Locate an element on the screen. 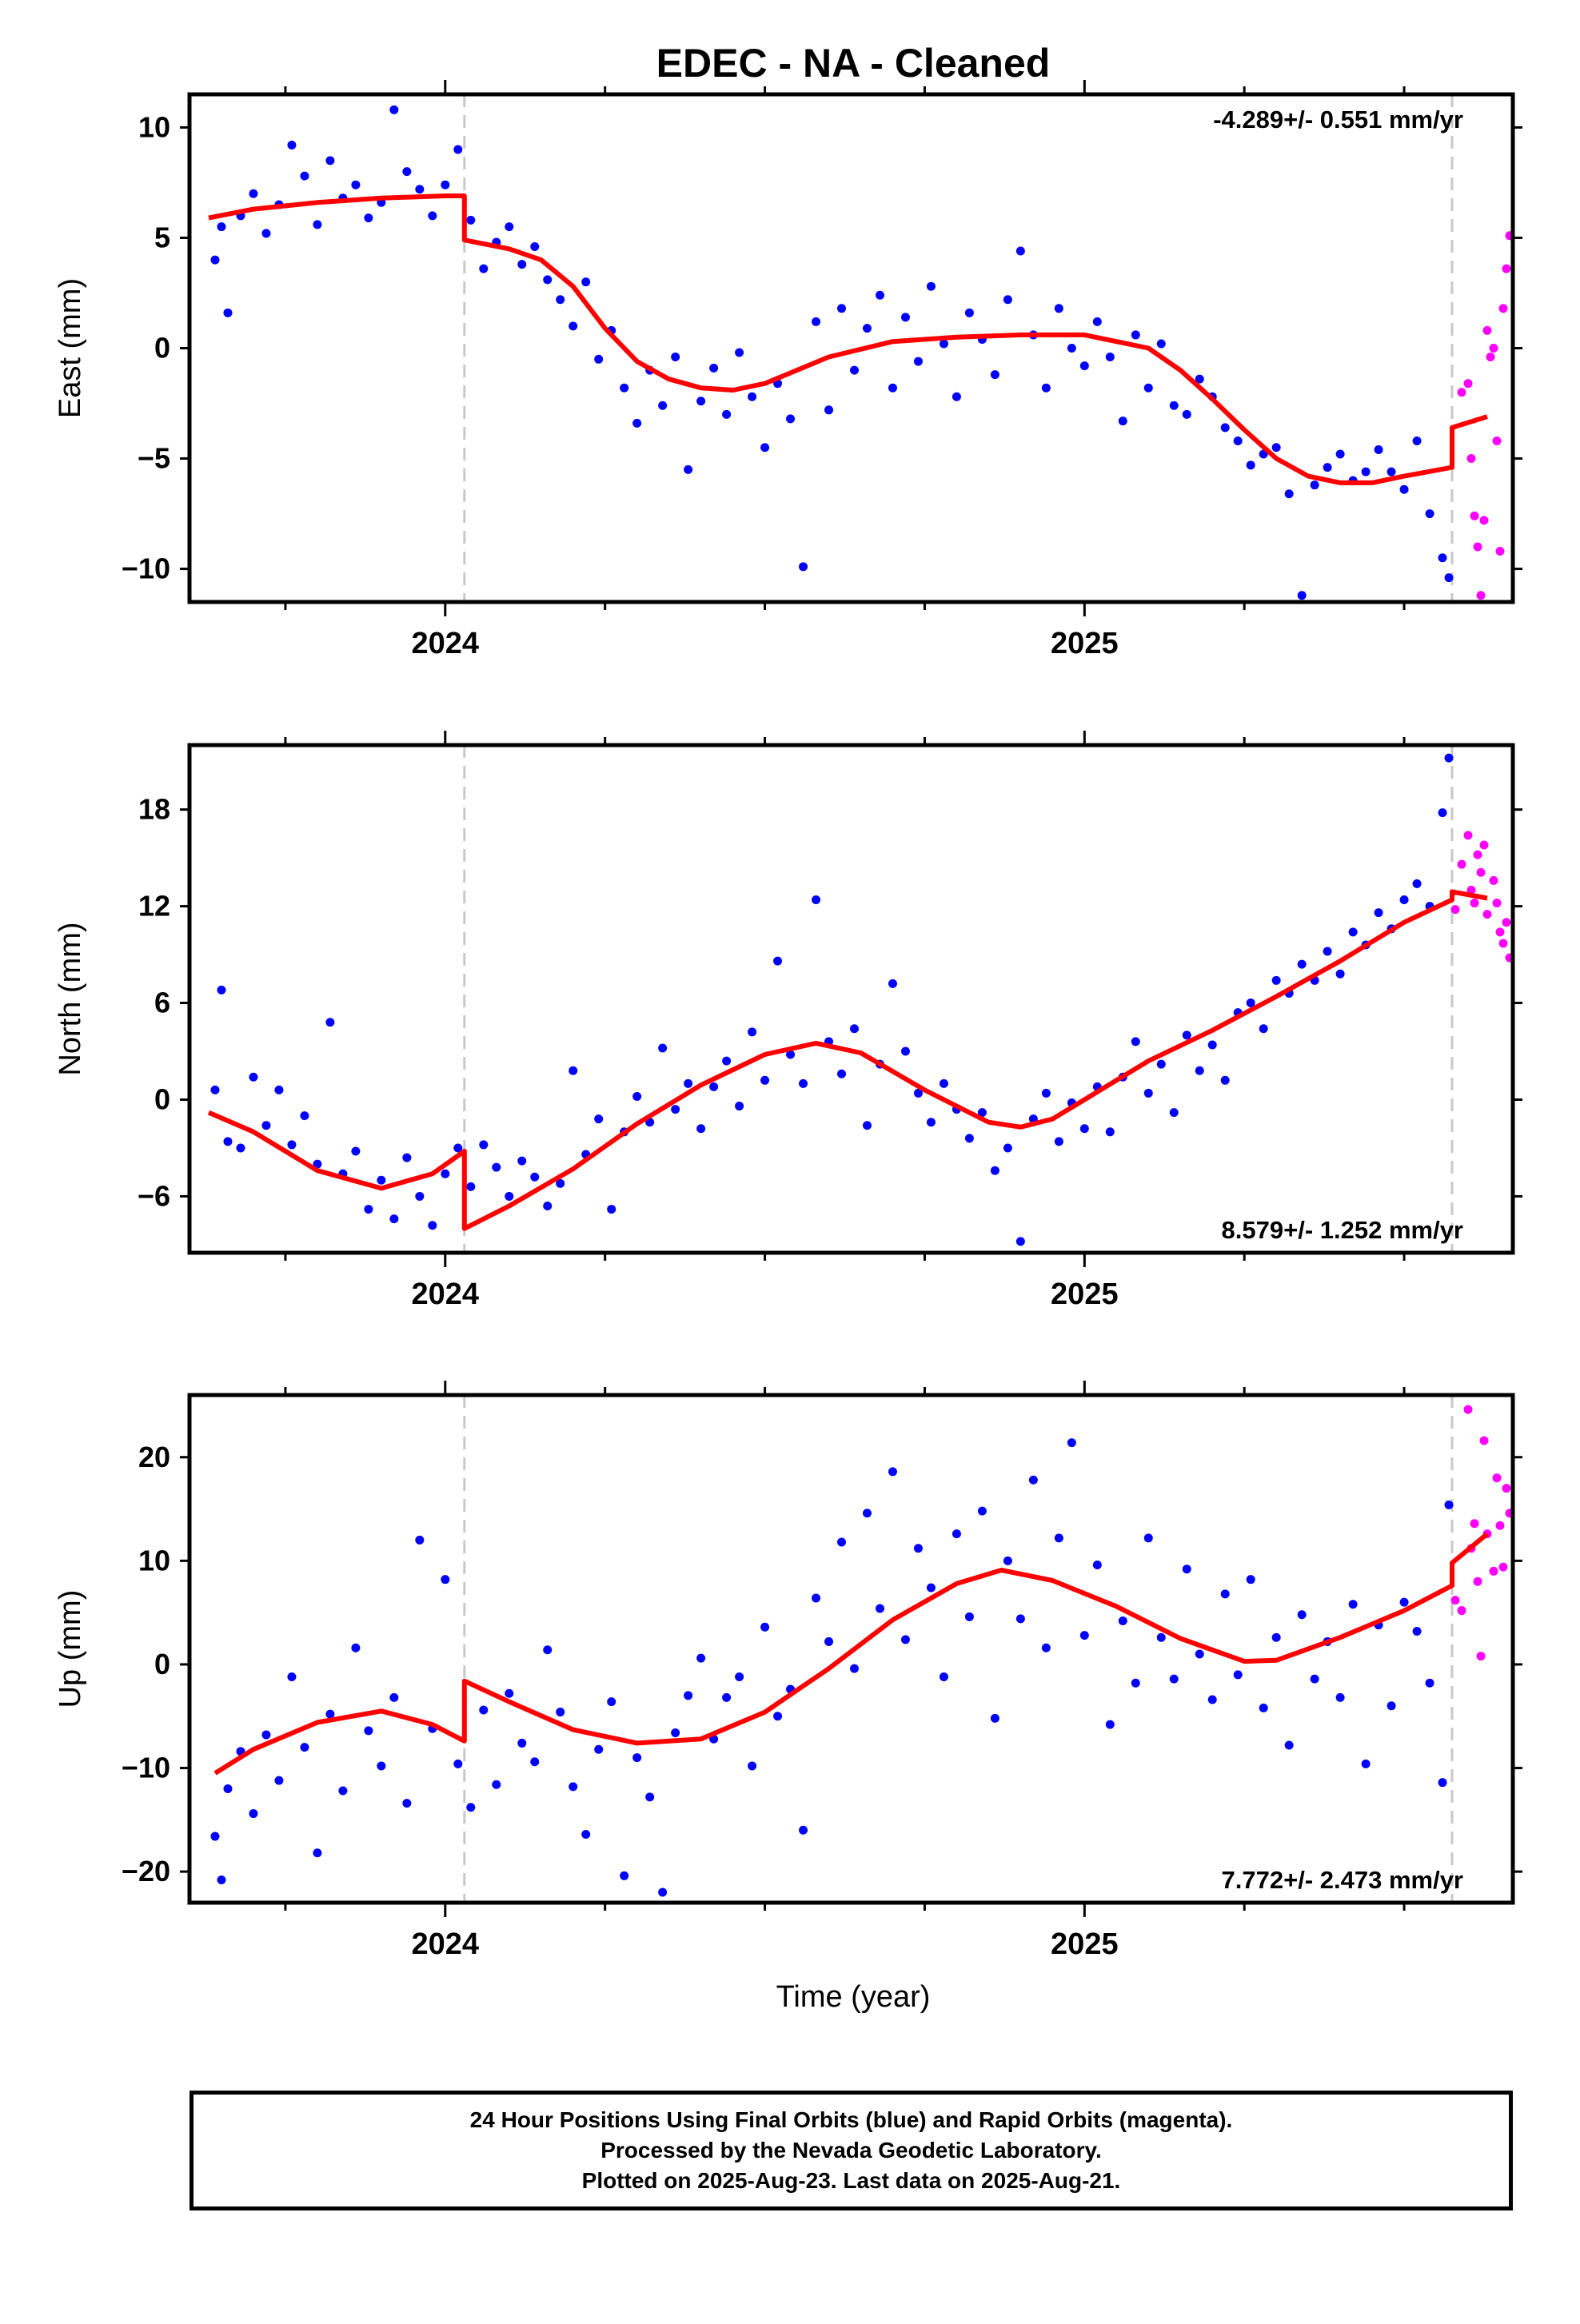  y-tick-label: 6 is located at coordinates (162, 1003).